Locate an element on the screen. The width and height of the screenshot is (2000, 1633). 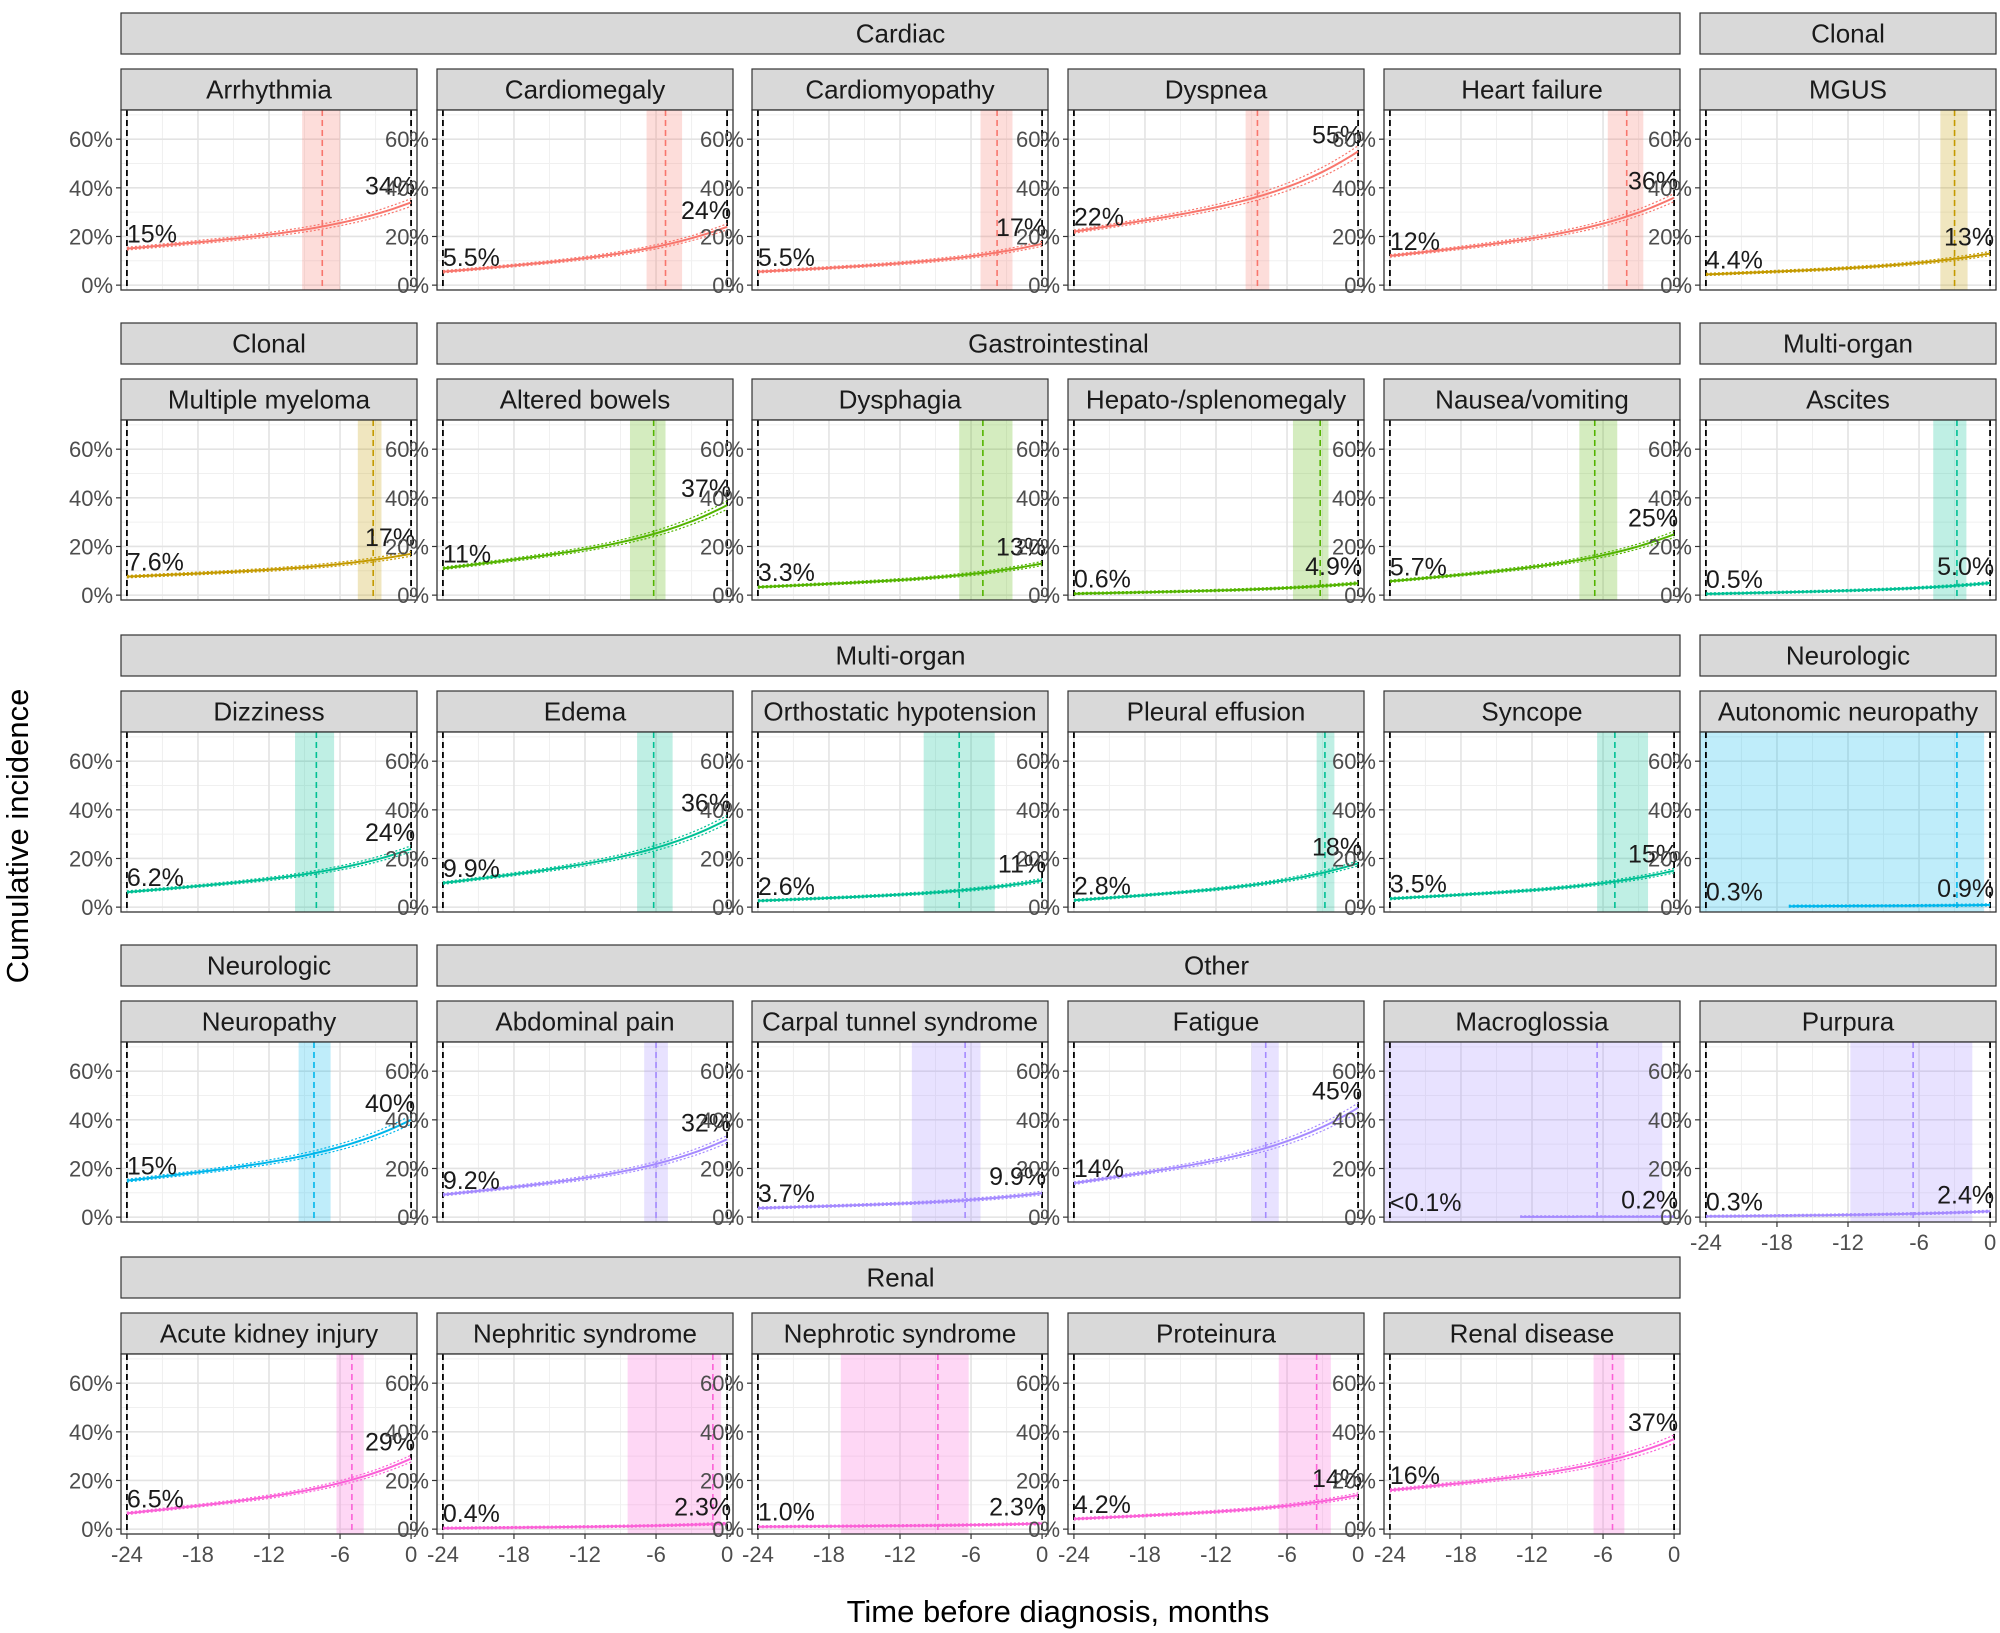
category-strip-renal: Renal is located at coordinates (901, 1278).